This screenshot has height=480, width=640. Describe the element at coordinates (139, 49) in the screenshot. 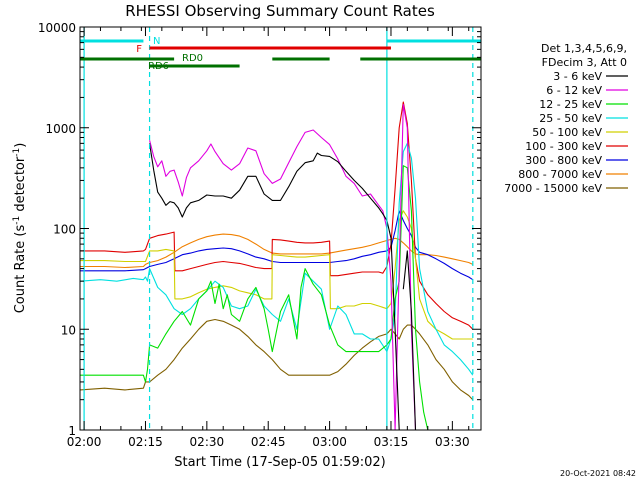

I see `flag-label-flare: F` at that location.